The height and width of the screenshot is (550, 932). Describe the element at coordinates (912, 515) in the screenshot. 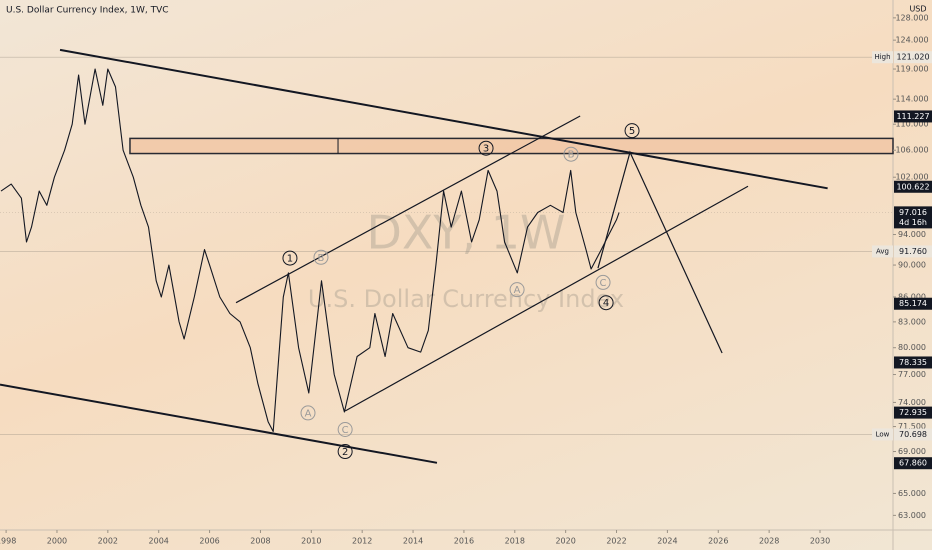

I see `y-tick-label: 63.000` at that location.